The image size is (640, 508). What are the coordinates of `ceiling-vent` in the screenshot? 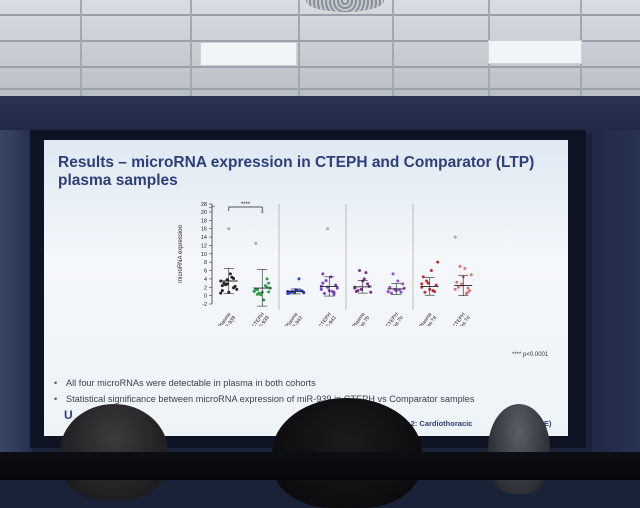 It's located at (345, 6).